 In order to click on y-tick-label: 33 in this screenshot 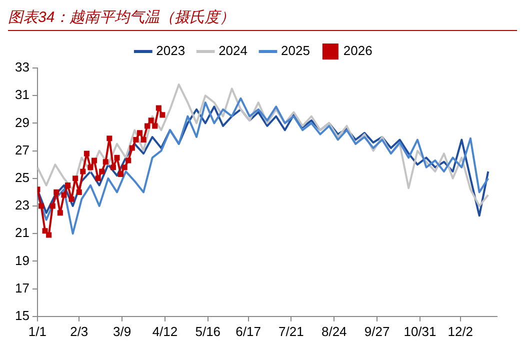, I will do `click(22, 67)`.